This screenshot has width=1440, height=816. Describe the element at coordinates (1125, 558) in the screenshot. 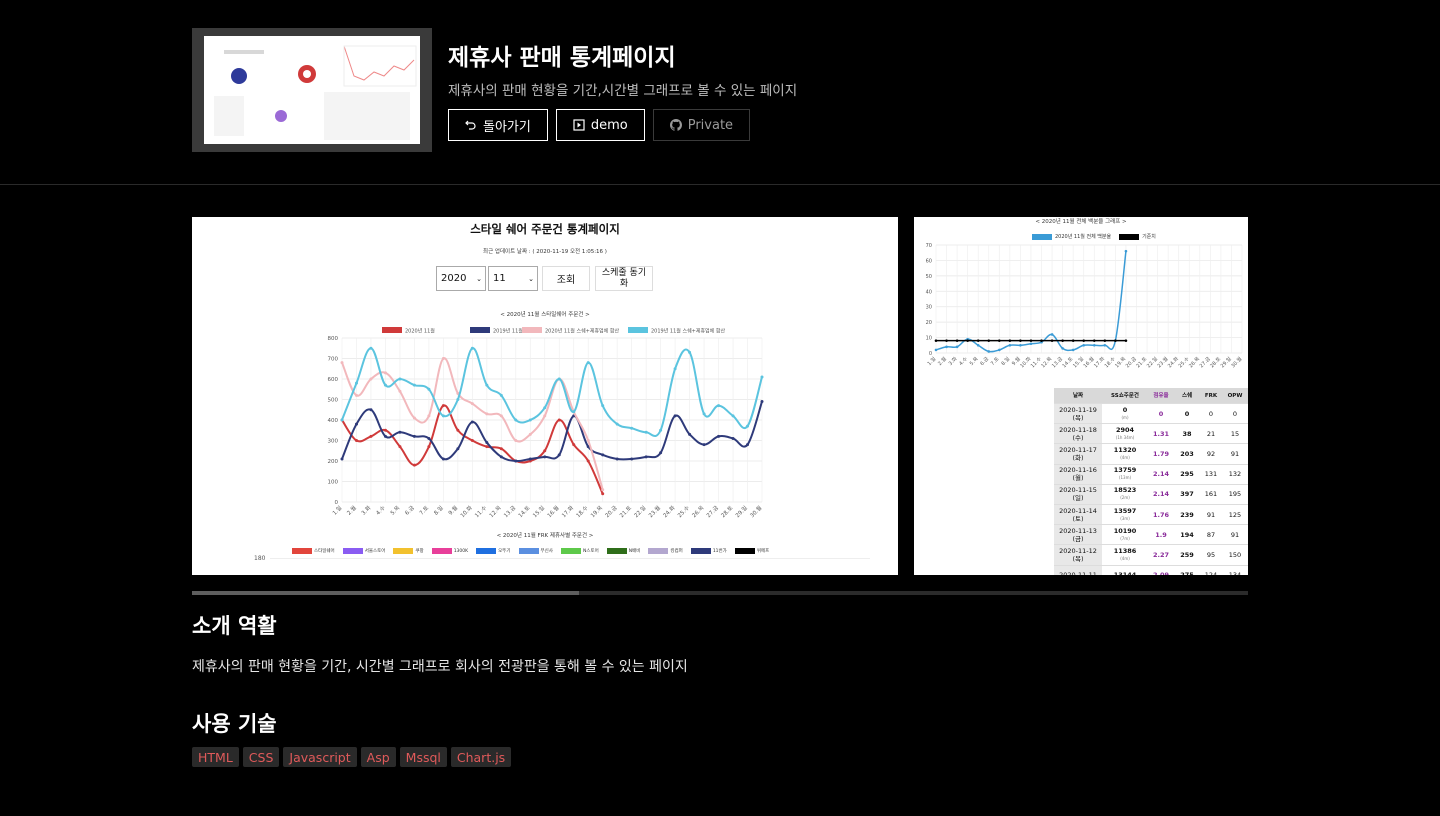

I see `cell-text: (4m)` at that location.